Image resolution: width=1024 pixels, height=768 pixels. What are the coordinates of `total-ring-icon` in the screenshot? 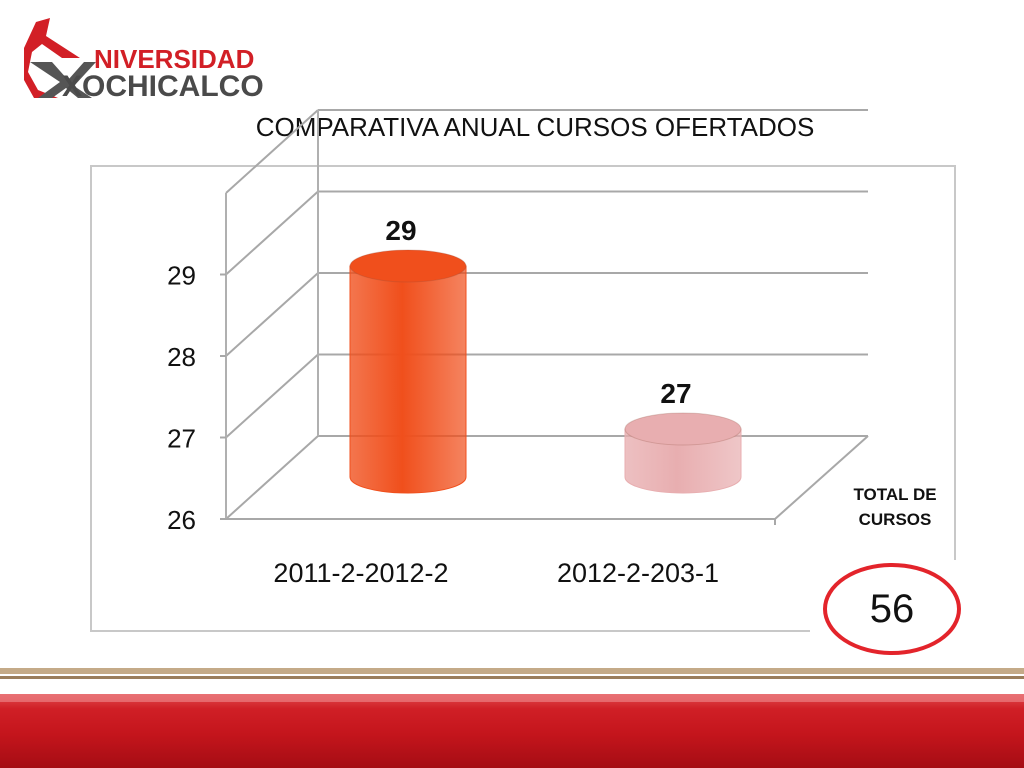 It's located at (892, 609).